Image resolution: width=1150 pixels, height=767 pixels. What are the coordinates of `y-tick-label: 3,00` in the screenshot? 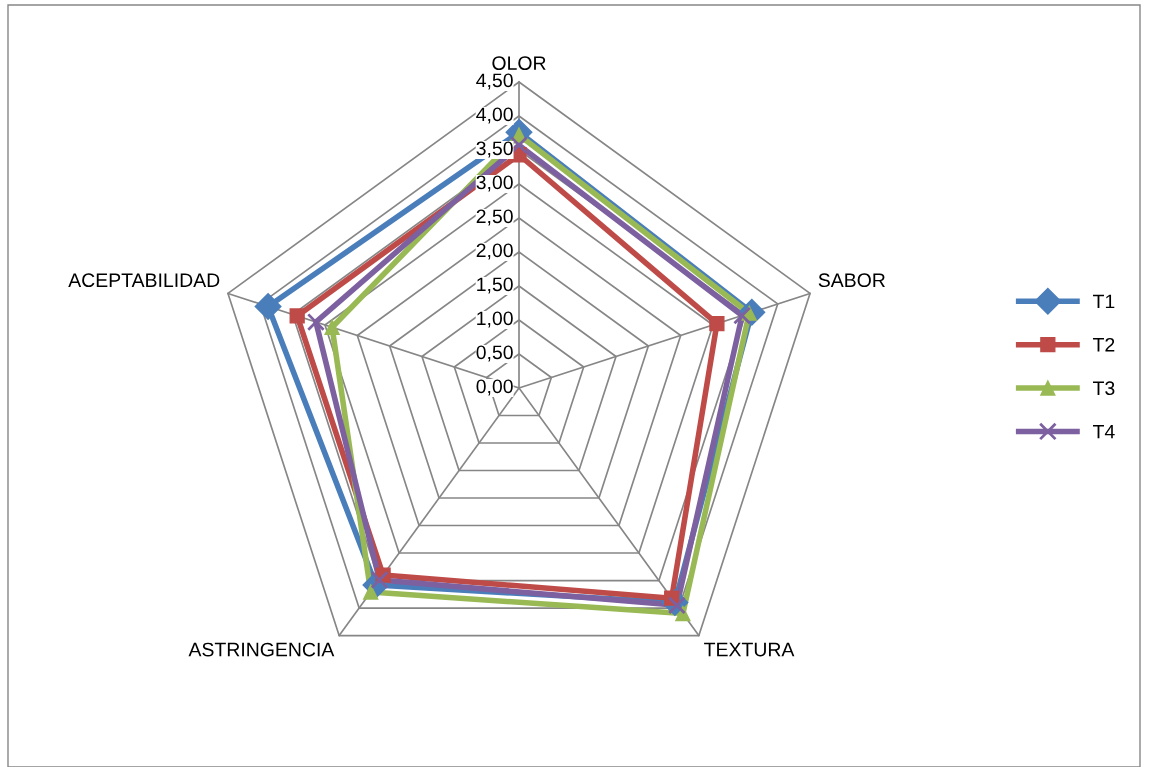 It's located at (494, 183).